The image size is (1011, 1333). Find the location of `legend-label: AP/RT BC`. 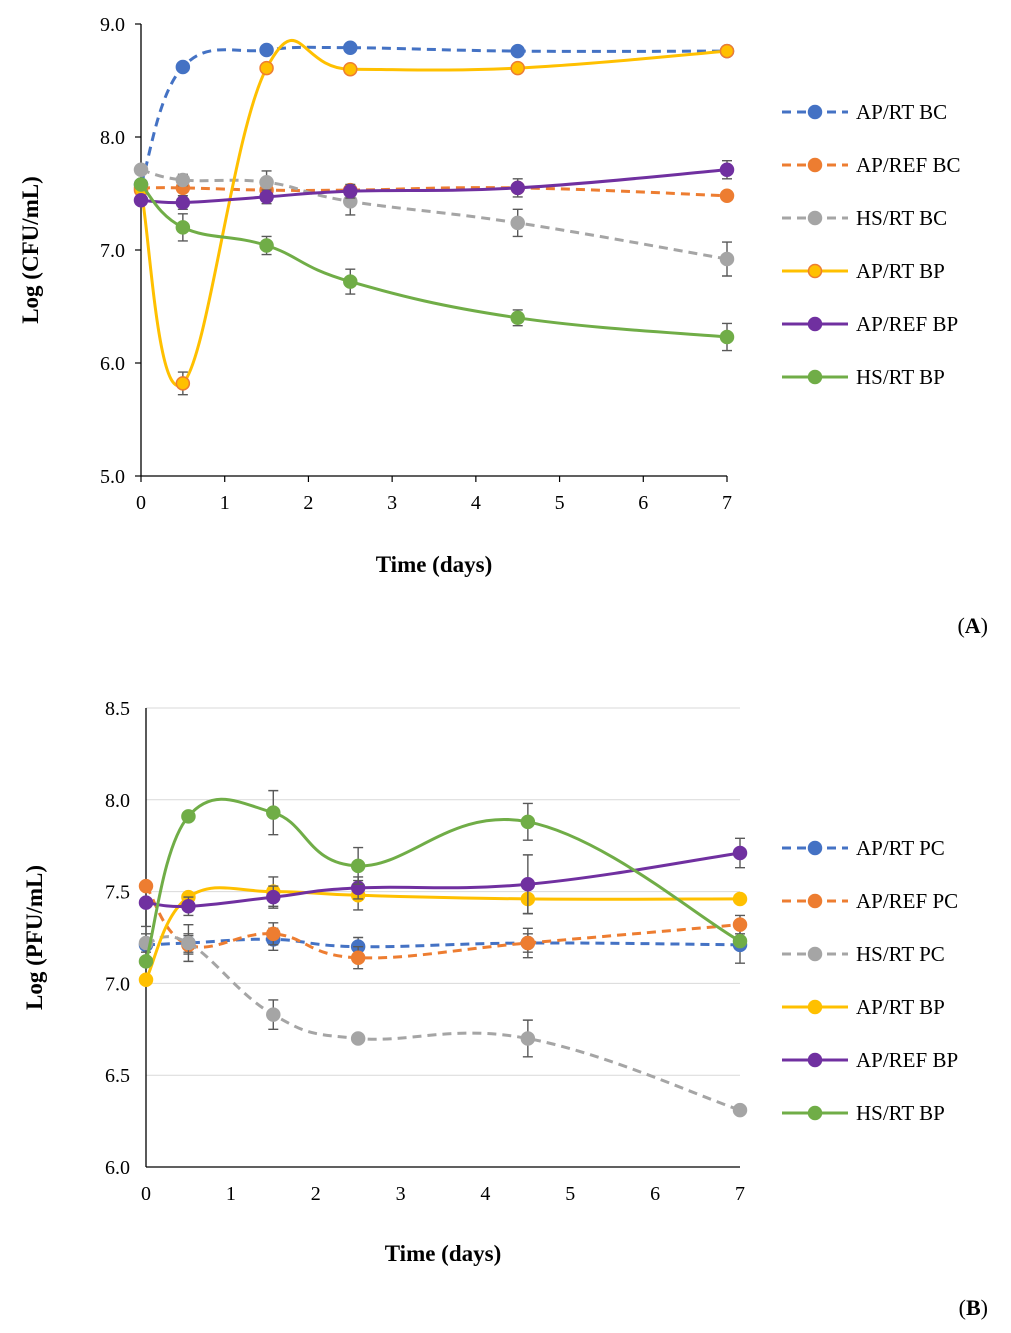

legend-label: AP/RT BC is located at coordinates (901, 112).